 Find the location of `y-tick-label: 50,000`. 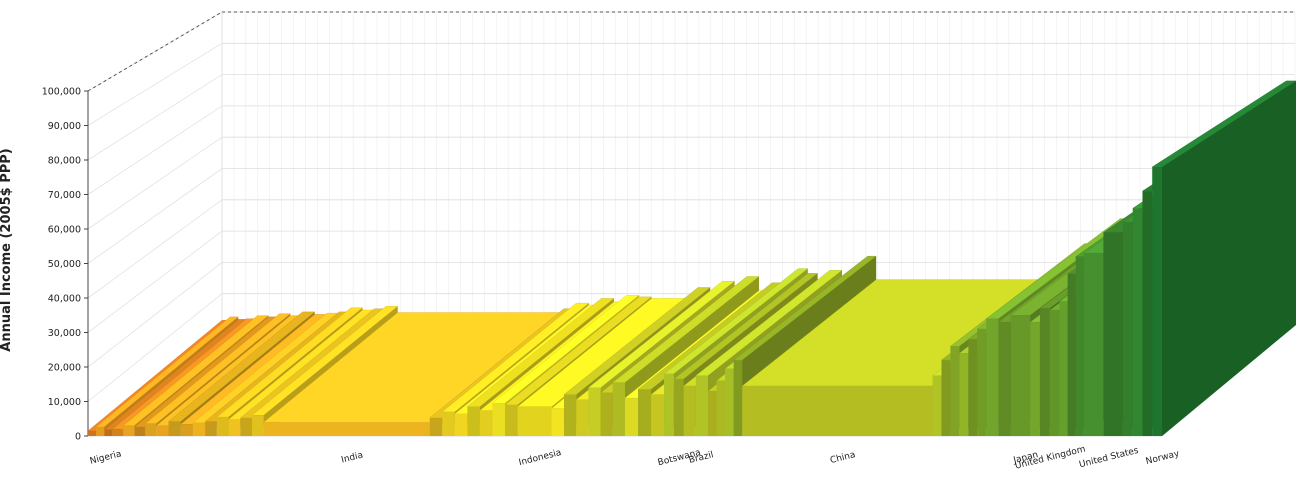

y-tick-label: 50,000 is located at coordinates (64, 264).